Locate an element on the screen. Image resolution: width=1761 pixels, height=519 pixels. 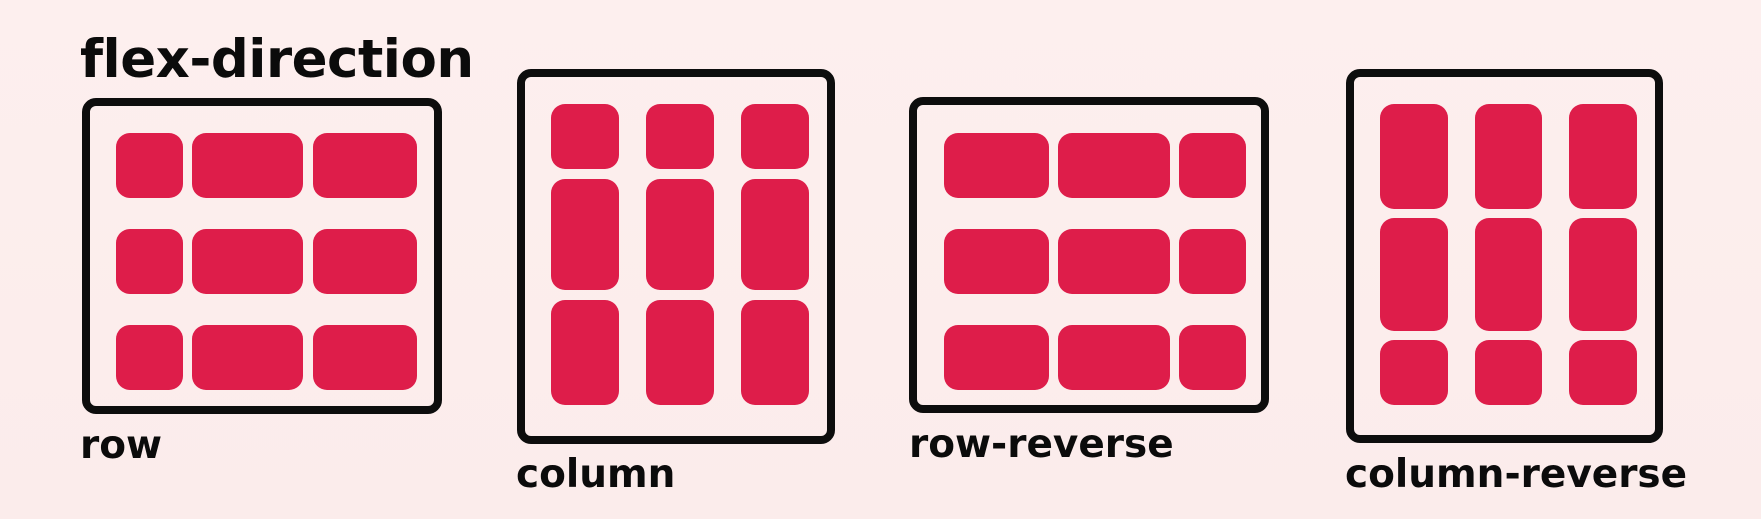
column-panel is located at coordinates (676, 256).